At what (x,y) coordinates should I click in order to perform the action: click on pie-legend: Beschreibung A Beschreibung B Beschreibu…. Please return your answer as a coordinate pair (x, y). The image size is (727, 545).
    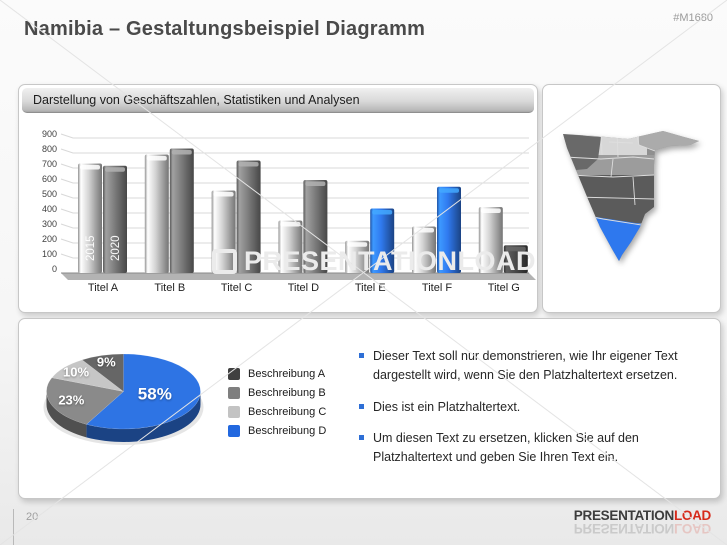
    Looking at the image, I should click on (277, 402).